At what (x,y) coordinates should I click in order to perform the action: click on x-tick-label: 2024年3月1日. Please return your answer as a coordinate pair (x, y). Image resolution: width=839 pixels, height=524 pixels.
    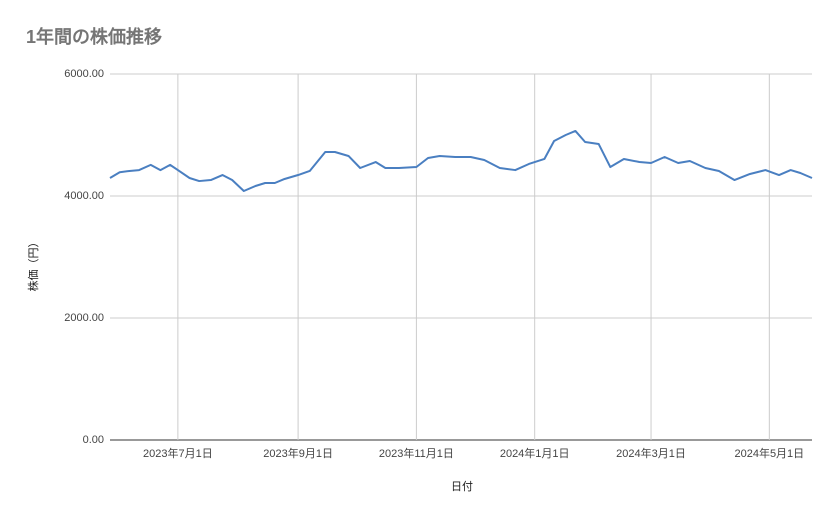
    Looking at the image, I should click on (651, 453).